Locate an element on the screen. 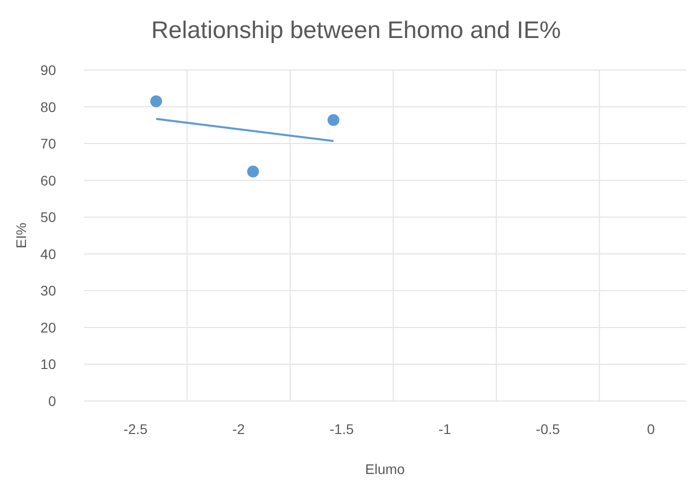  x-tick-label: -2 is located at coordinates (239, 429).